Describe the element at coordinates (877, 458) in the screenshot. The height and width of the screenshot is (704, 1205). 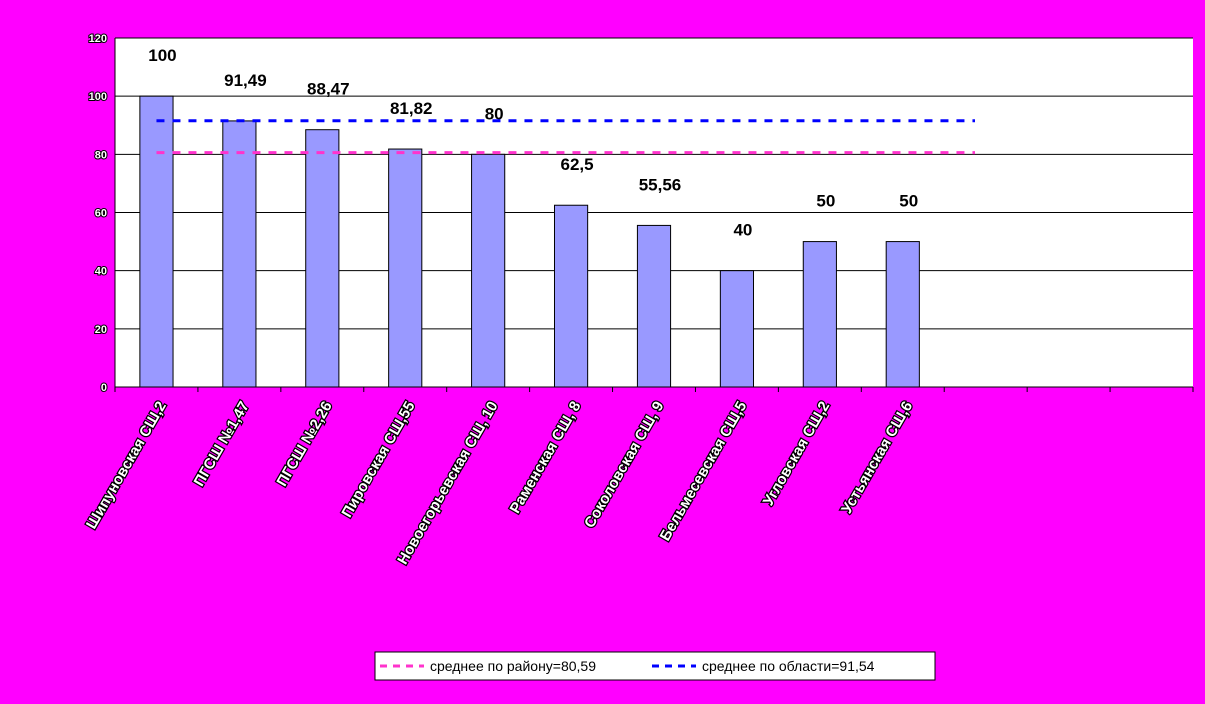
I see `x-tick-label: Устьянская СШ,6` at that location.